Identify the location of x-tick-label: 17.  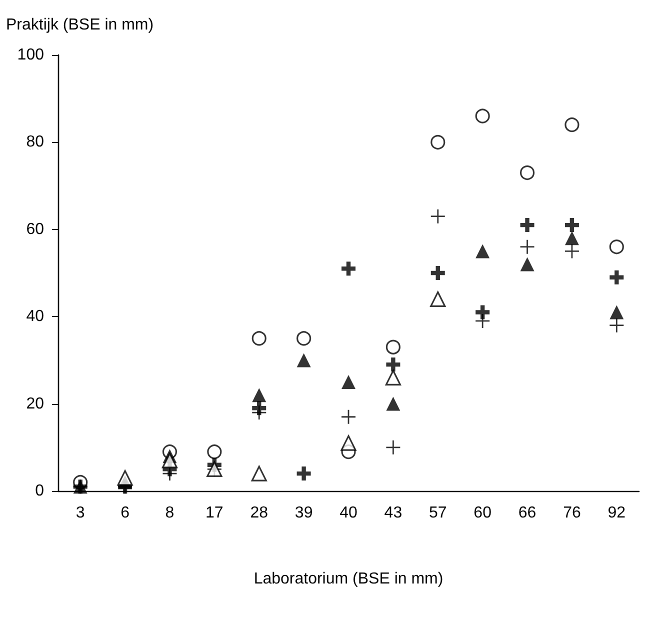
(215, 513).